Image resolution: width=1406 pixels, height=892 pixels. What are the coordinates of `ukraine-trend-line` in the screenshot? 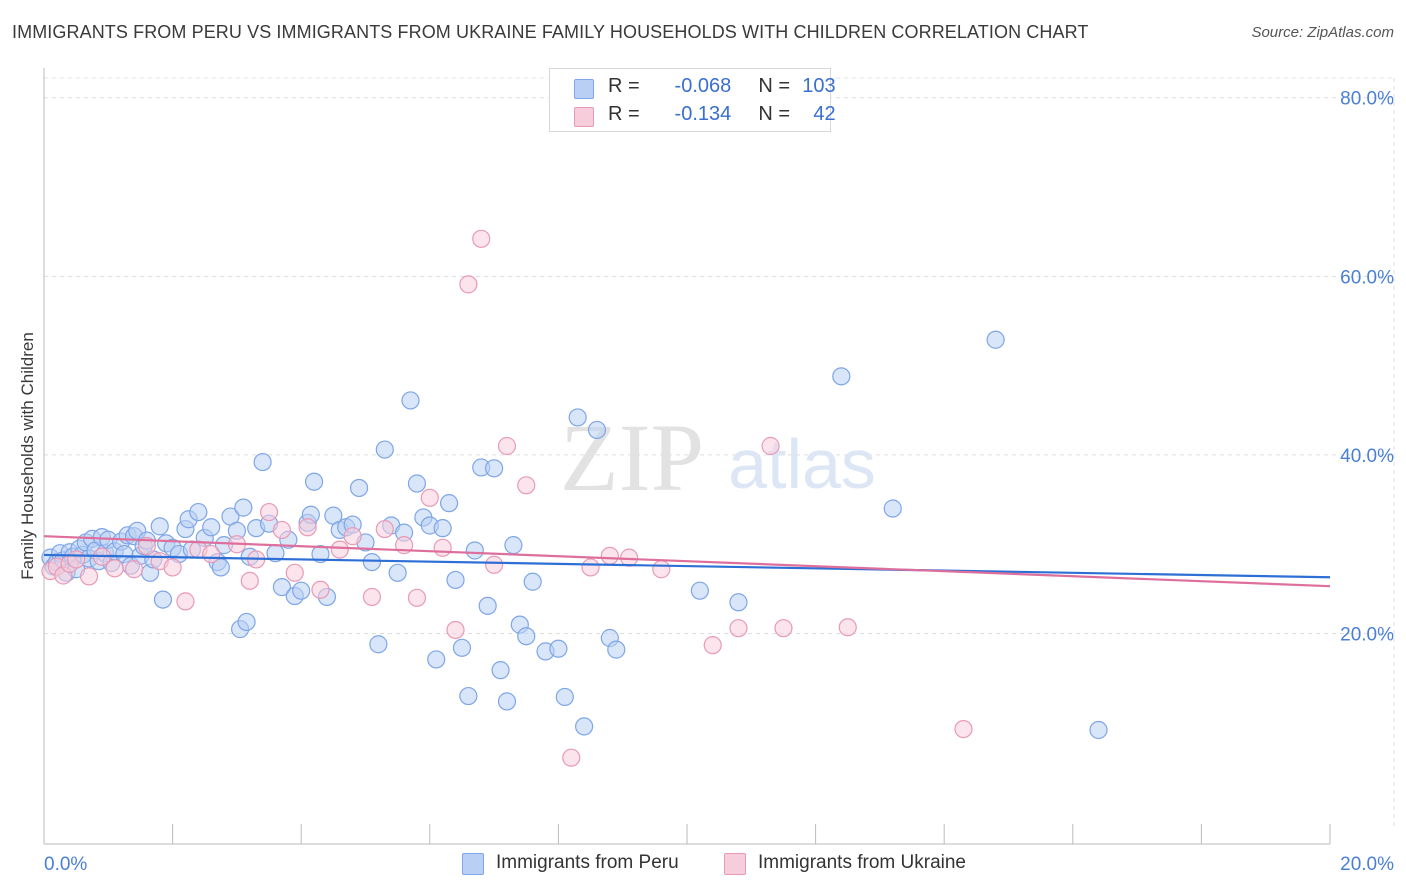 It's located at (687, 561).